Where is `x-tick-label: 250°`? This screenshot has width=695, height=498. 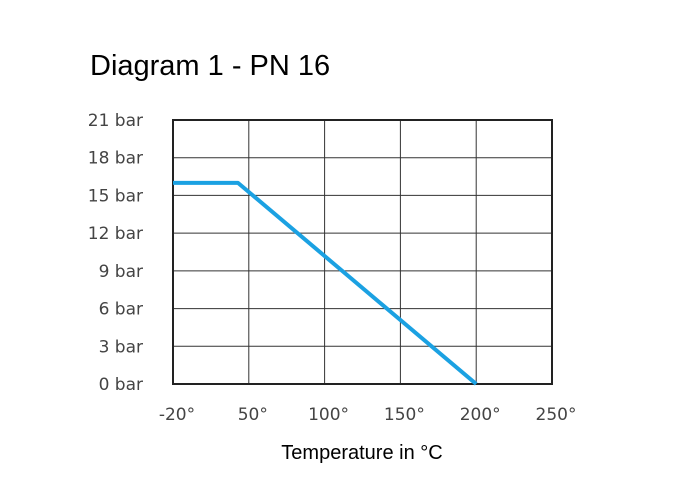 x-tick-label: 250° is located at coordinates (556, 415).